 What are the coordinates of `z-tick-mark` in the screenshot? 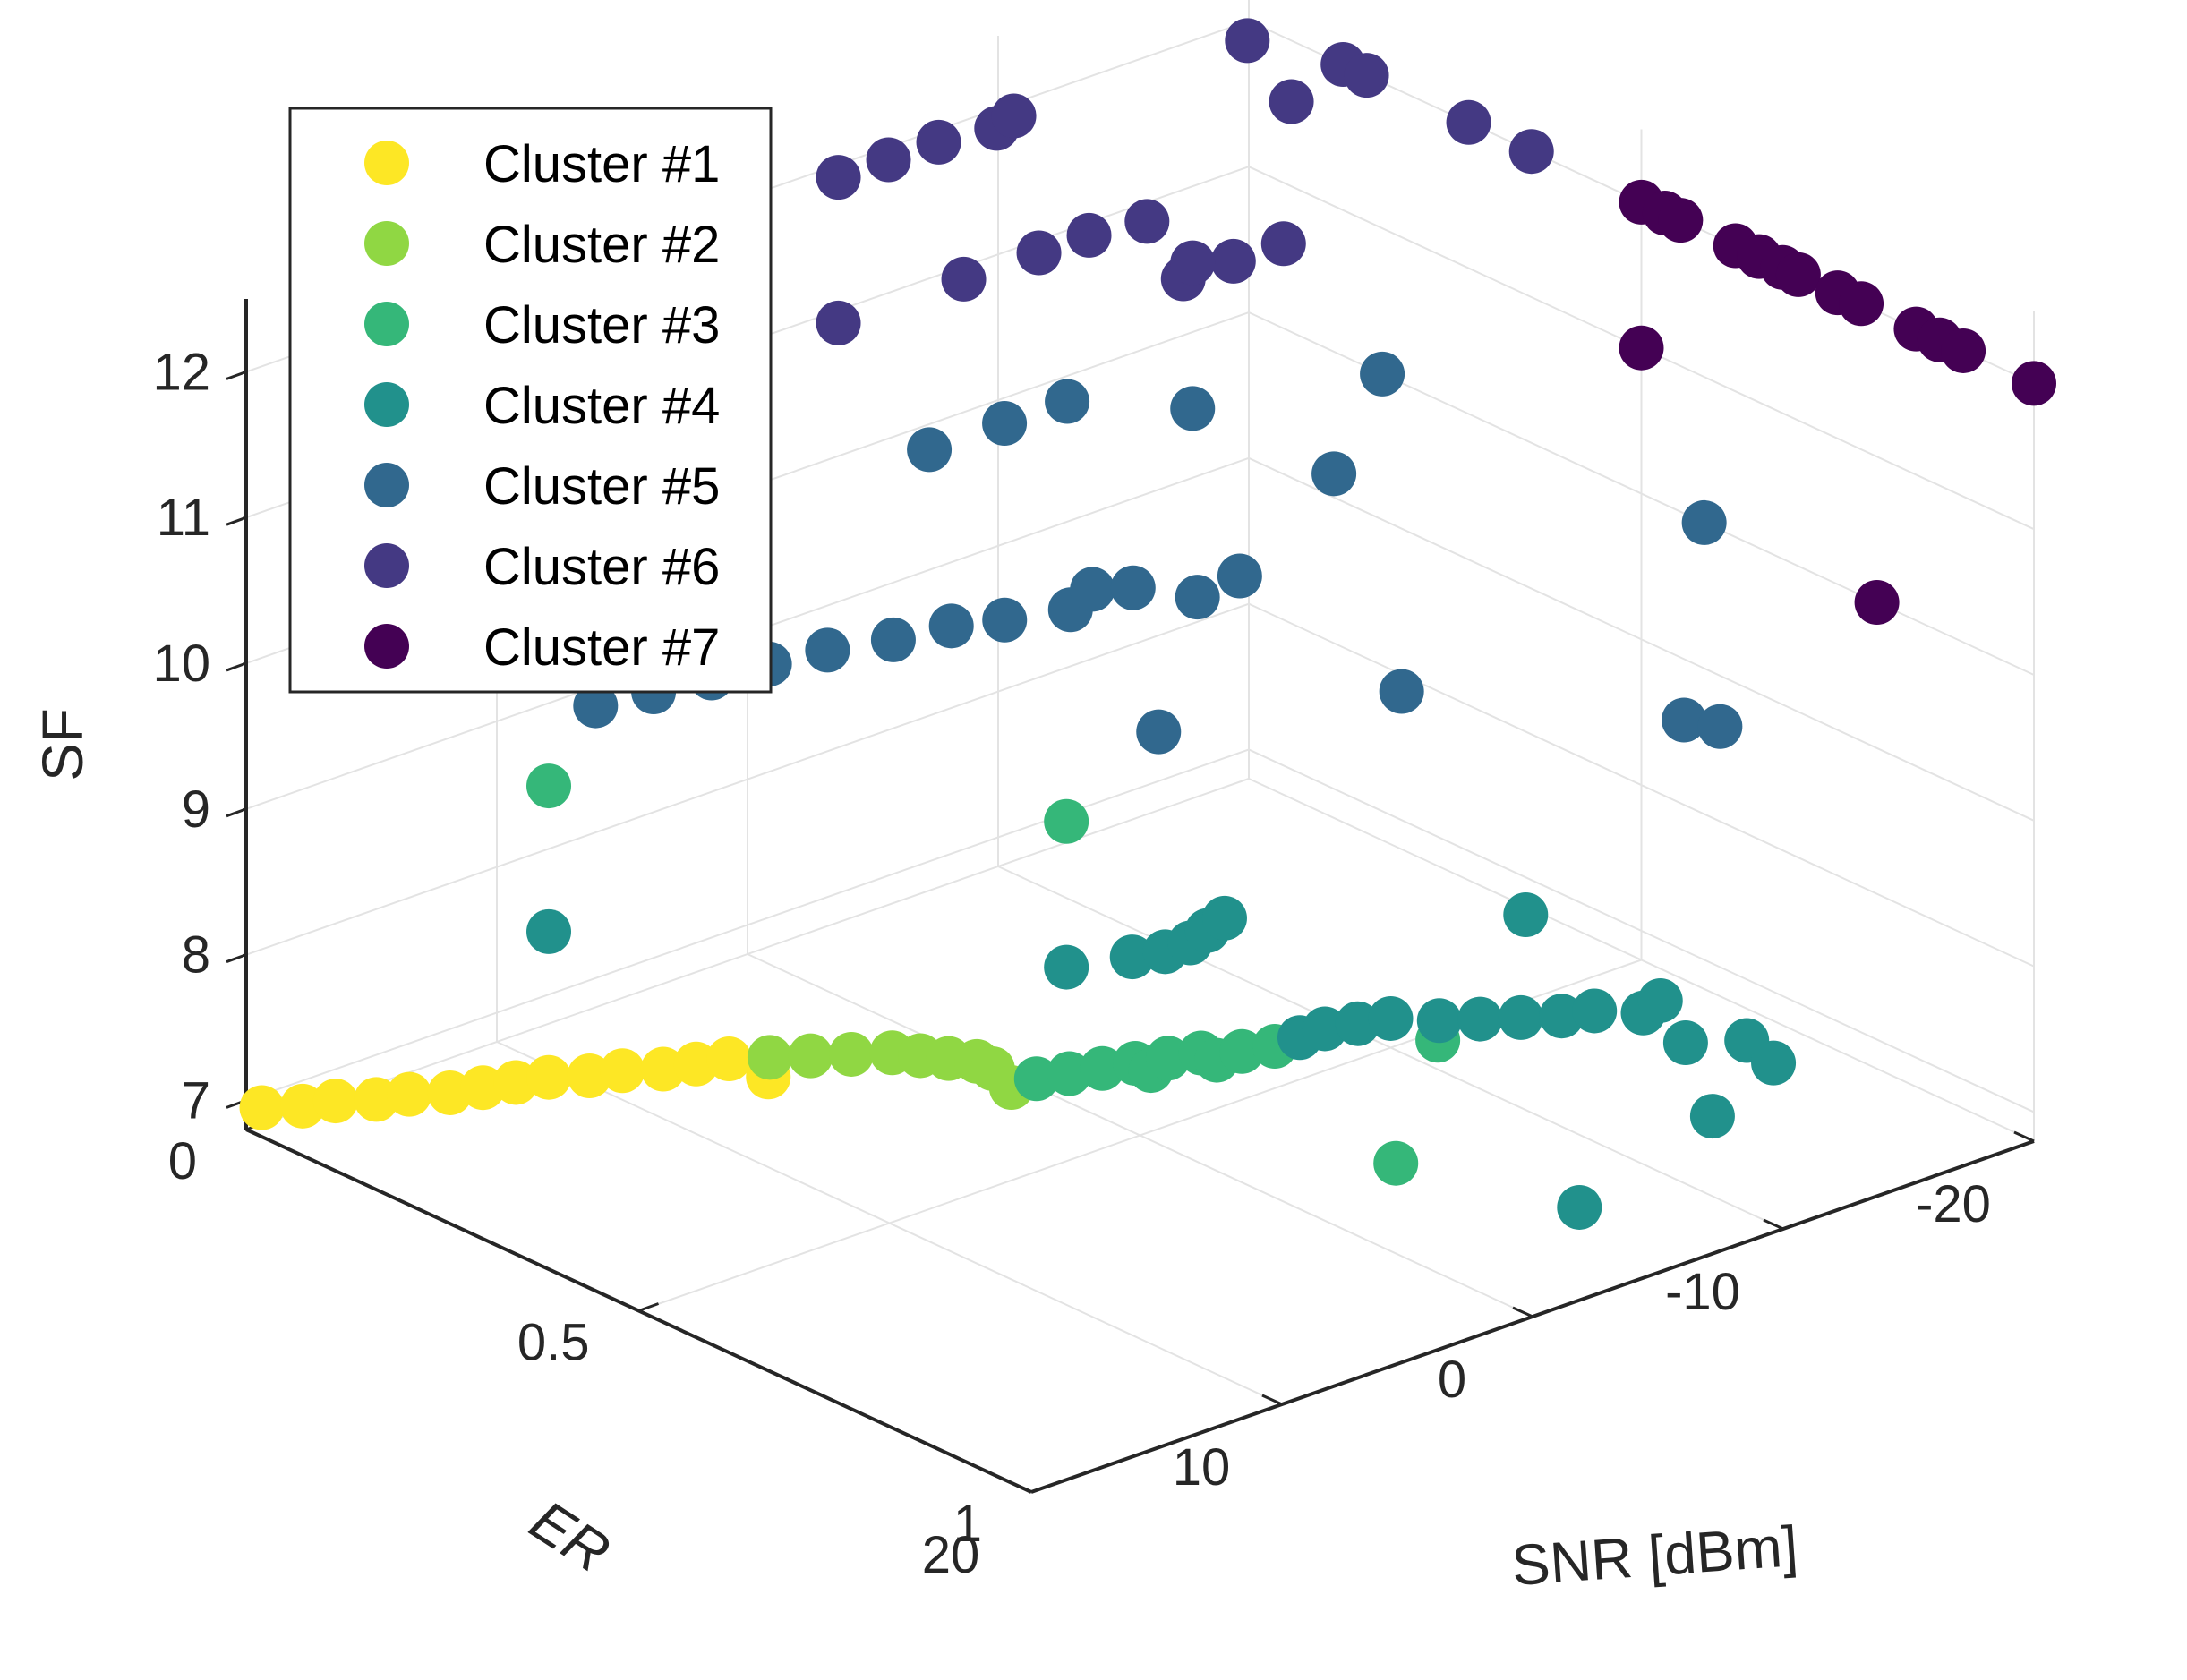 It's located at (236, 521).